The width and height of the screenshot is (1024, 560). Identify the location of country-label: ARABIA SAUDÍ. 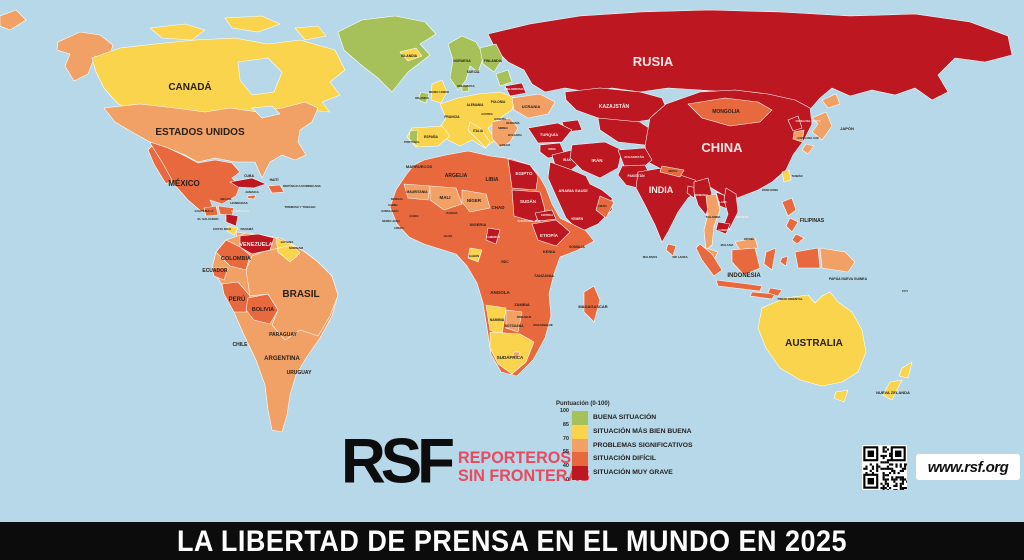
(574, 190).